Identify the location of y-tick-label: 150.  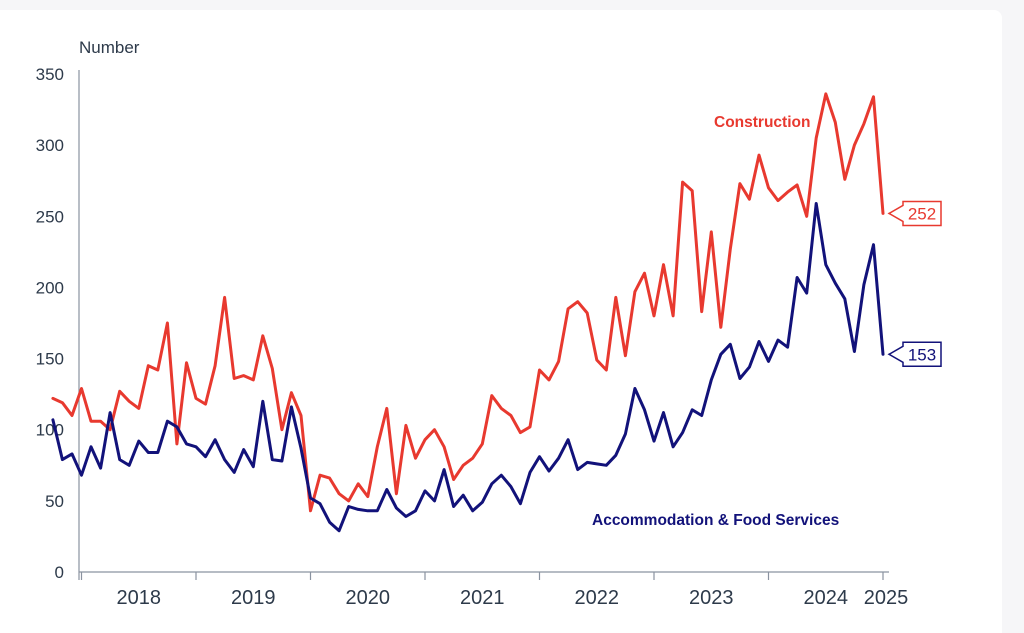
(50, 359).